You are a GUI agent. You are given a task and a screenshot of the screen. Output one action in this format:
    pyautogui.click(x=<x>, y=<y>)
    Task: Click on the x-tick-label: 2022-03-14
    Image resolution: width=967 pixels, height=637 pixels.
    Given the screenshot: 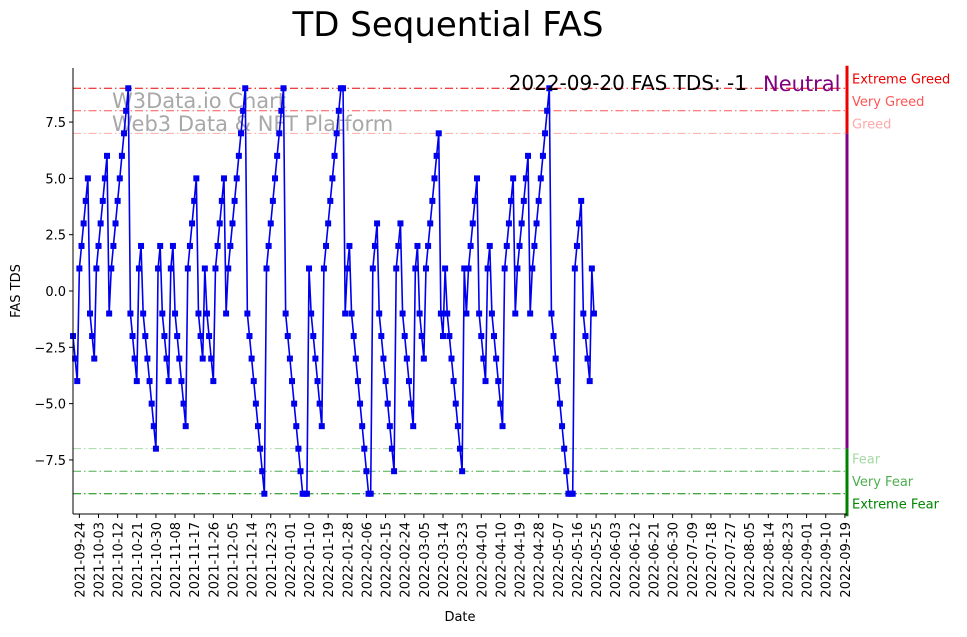 What is the action you would take?
    pyautogui.click(x=444, y=560)
    